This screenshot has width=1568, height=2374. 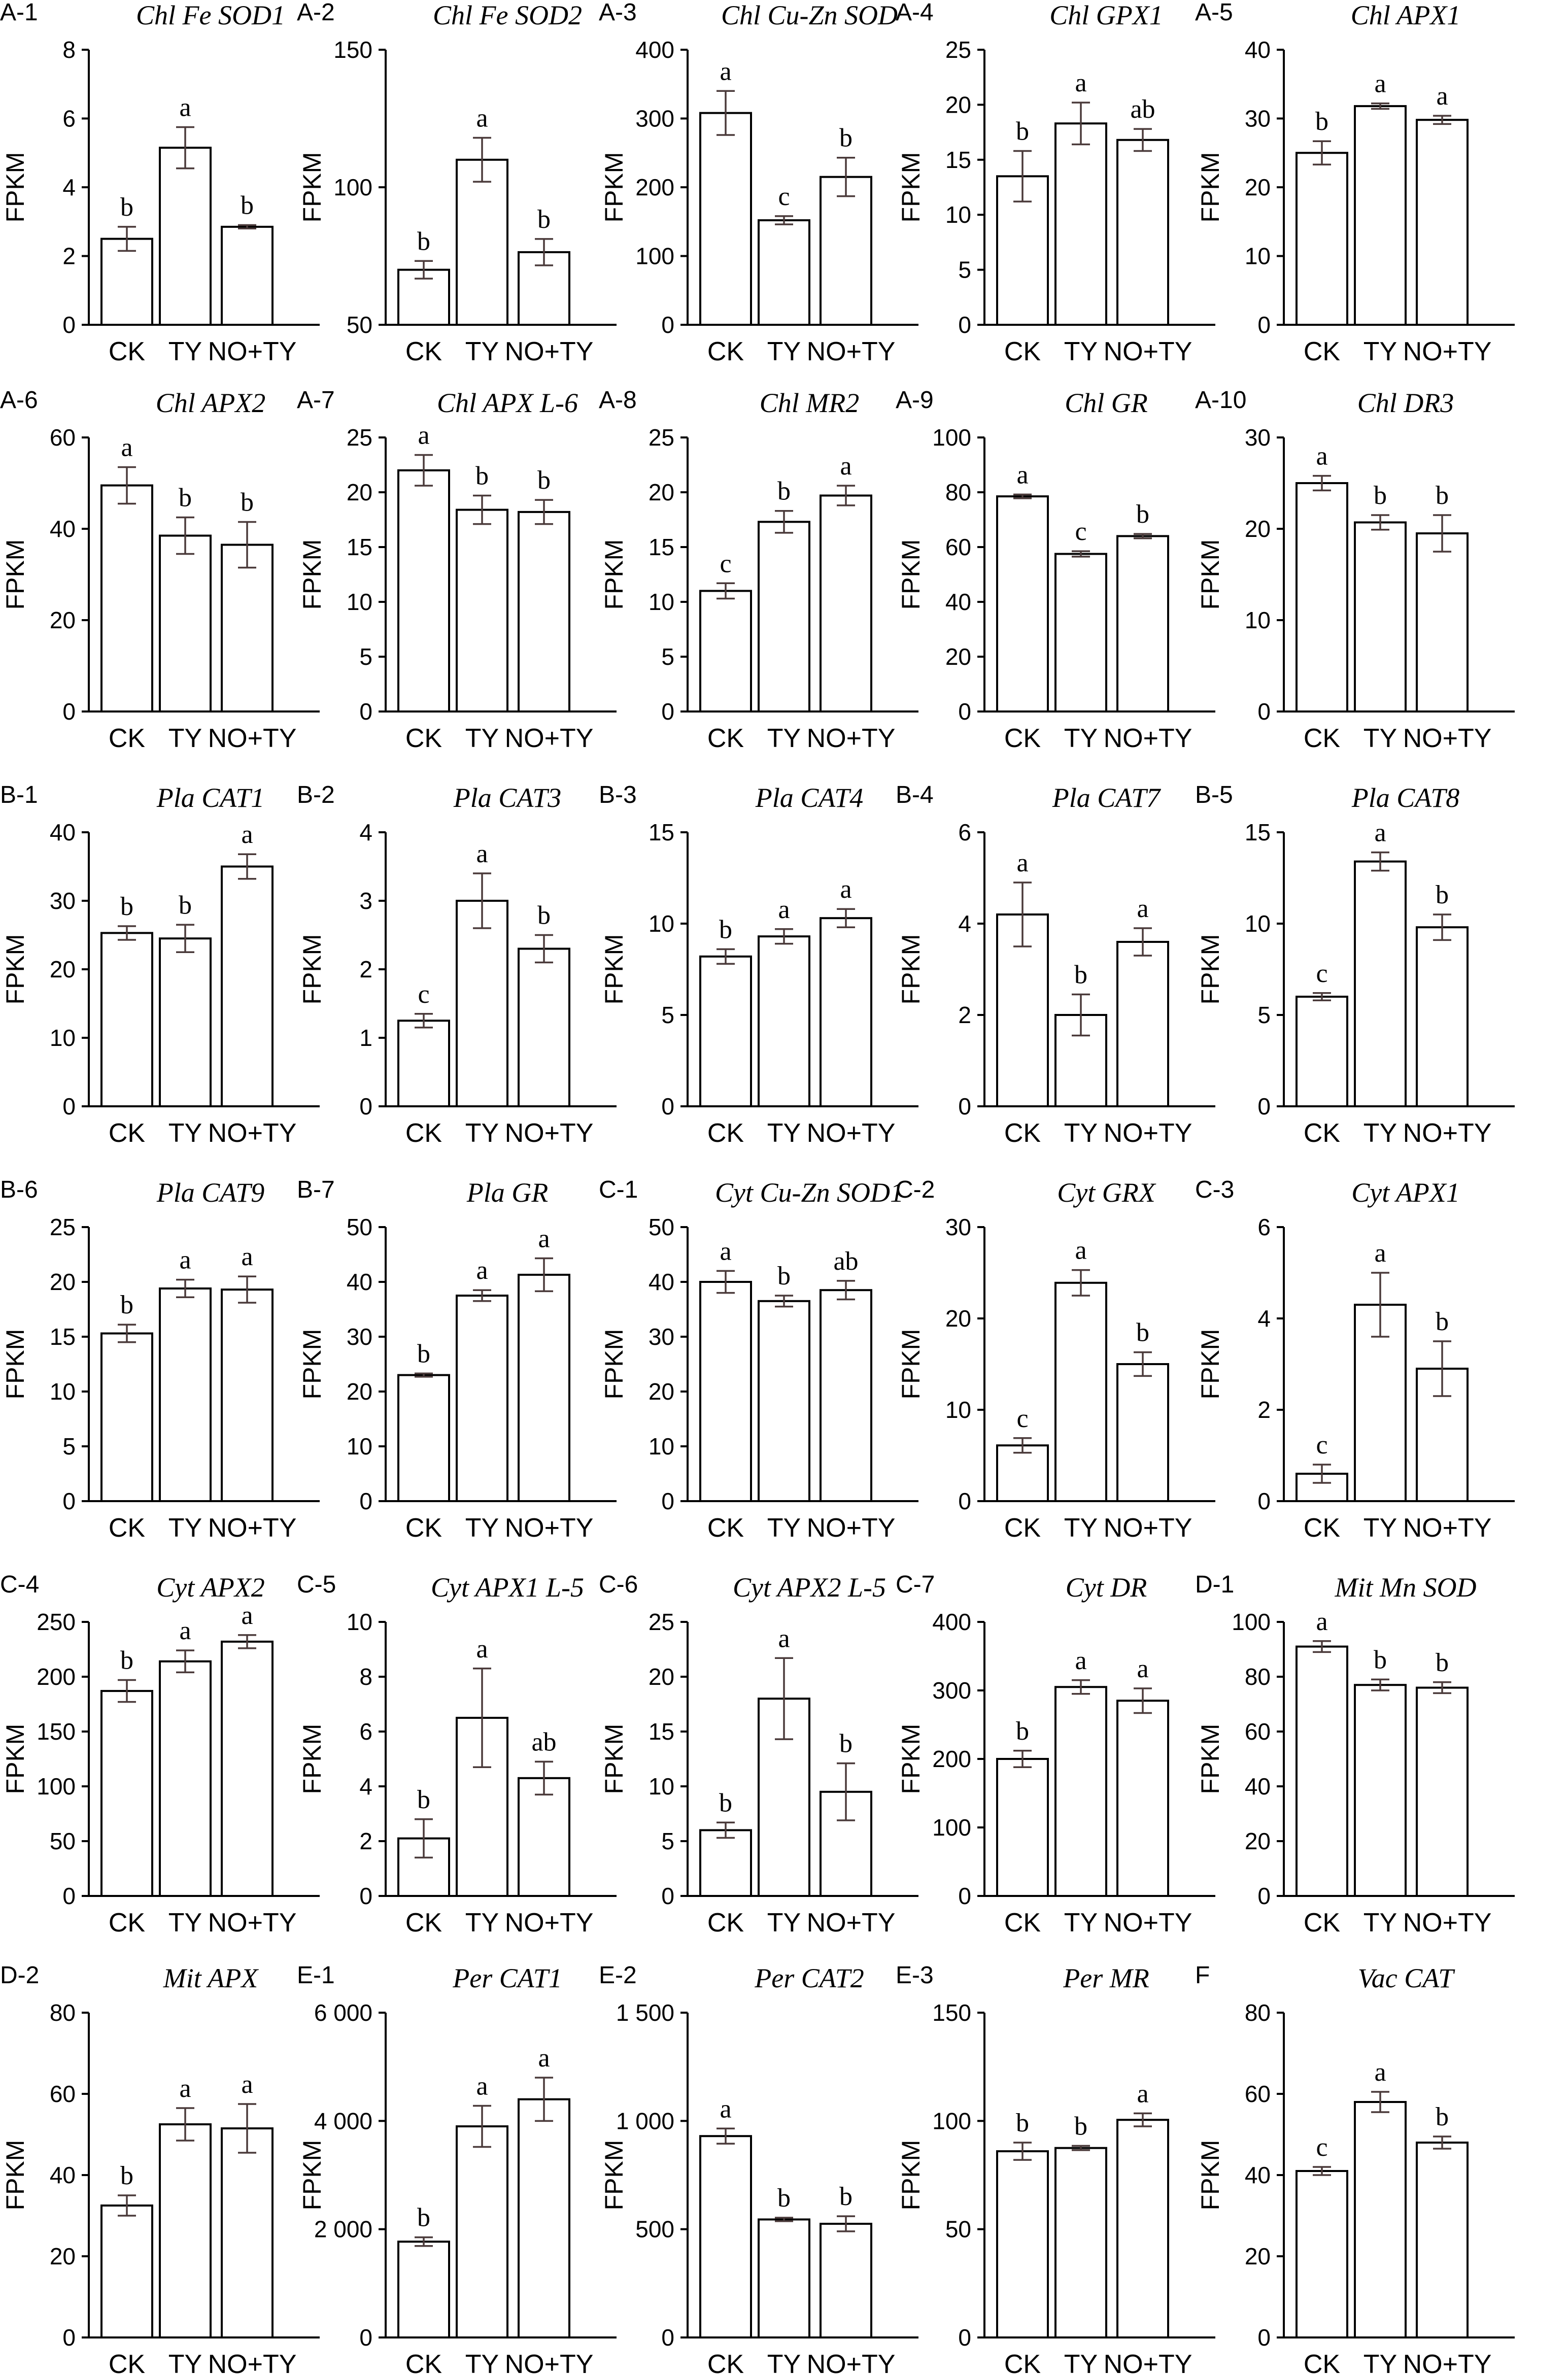 I want to click on y-tick-label: 6 000, so click(x=343, y=2013).